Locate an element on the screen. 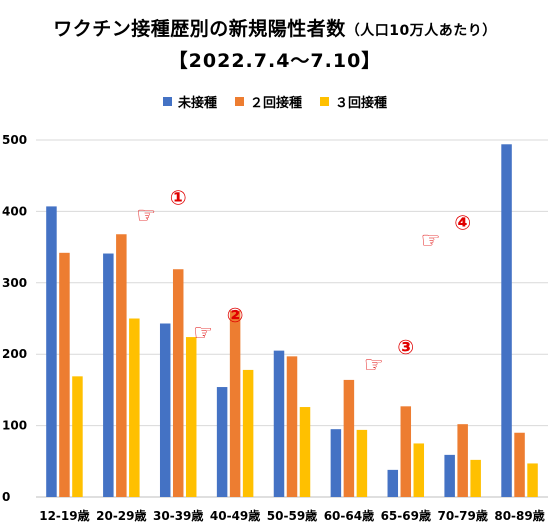 This screenshot has width=550, height=532. x-tick-label: 40-49歳 is located at coordinates (235, 515).